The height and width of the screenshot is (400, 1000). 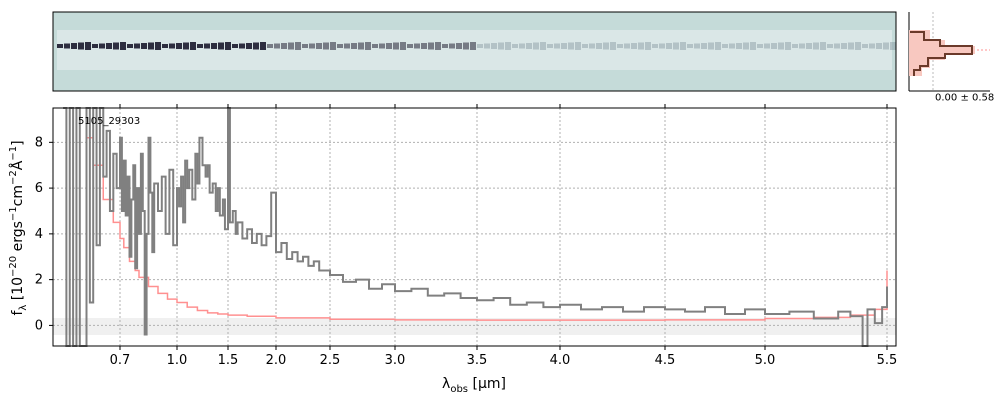 I want to click on object-id-label: 5105_29303, so click(x=109, y=121).